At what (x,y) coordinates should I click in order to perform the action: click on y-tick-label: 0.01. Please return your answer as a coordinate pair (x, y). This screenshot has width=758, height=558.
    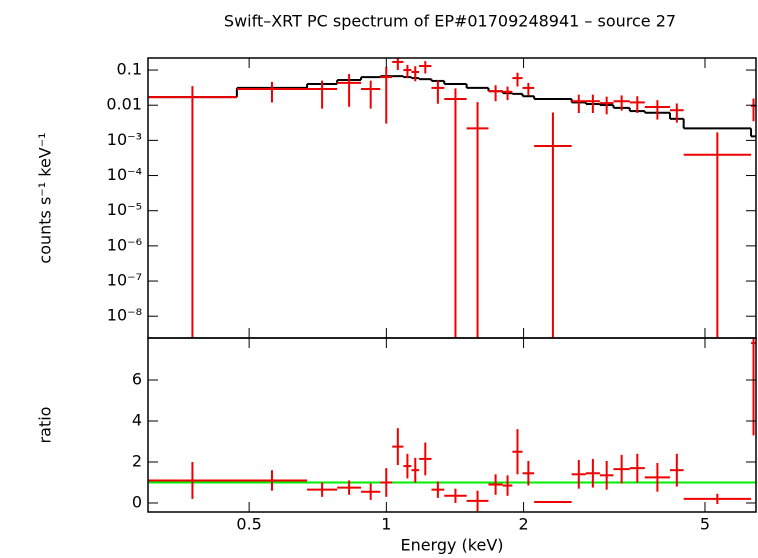
    Looking at the image, I should click on (124, 104).